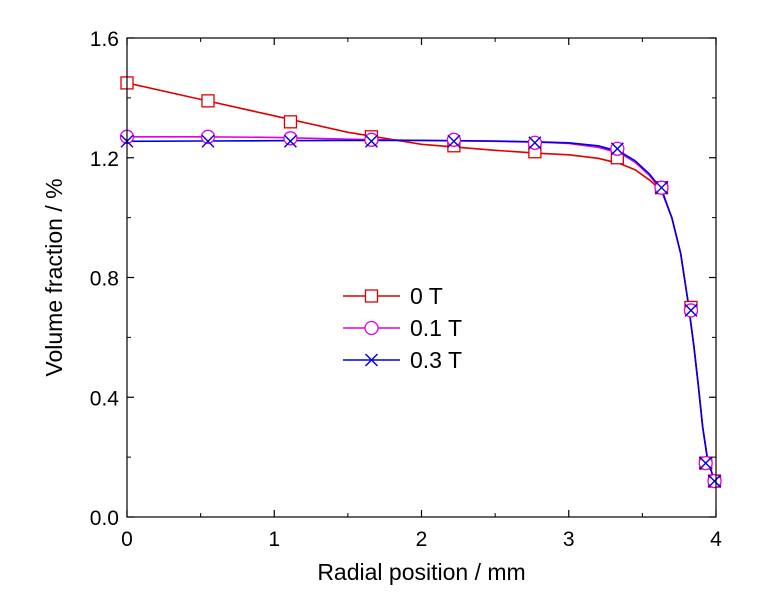 Image resolution: width=765 pixels, height=598 pixels. Describe the element at coordinates (422, 539) in the screenshot. I see `x-tick-label: 2` at that location.